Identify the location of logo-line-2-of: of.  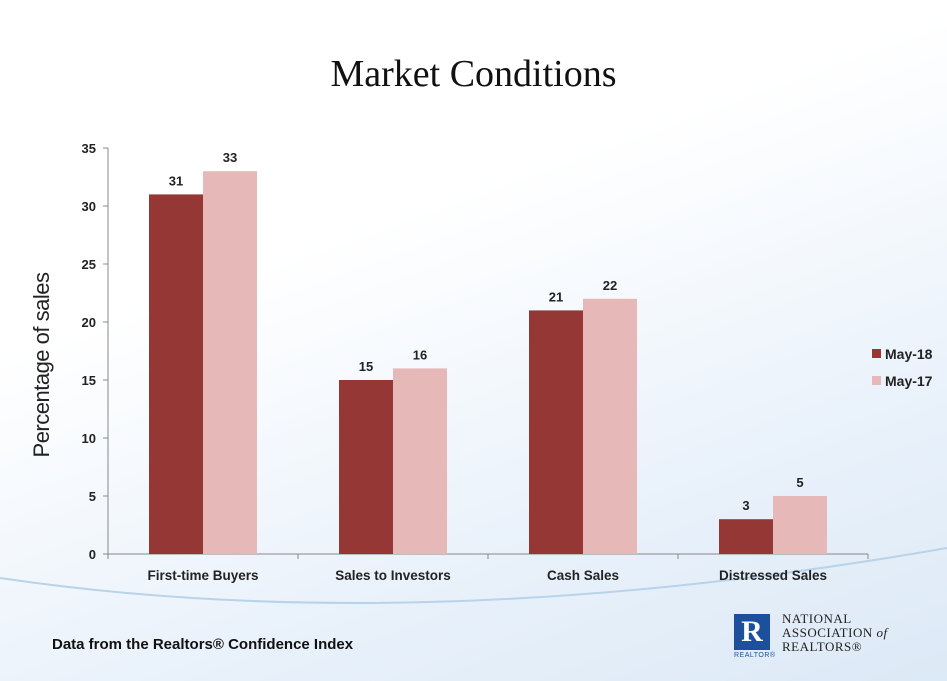
(882, 632).